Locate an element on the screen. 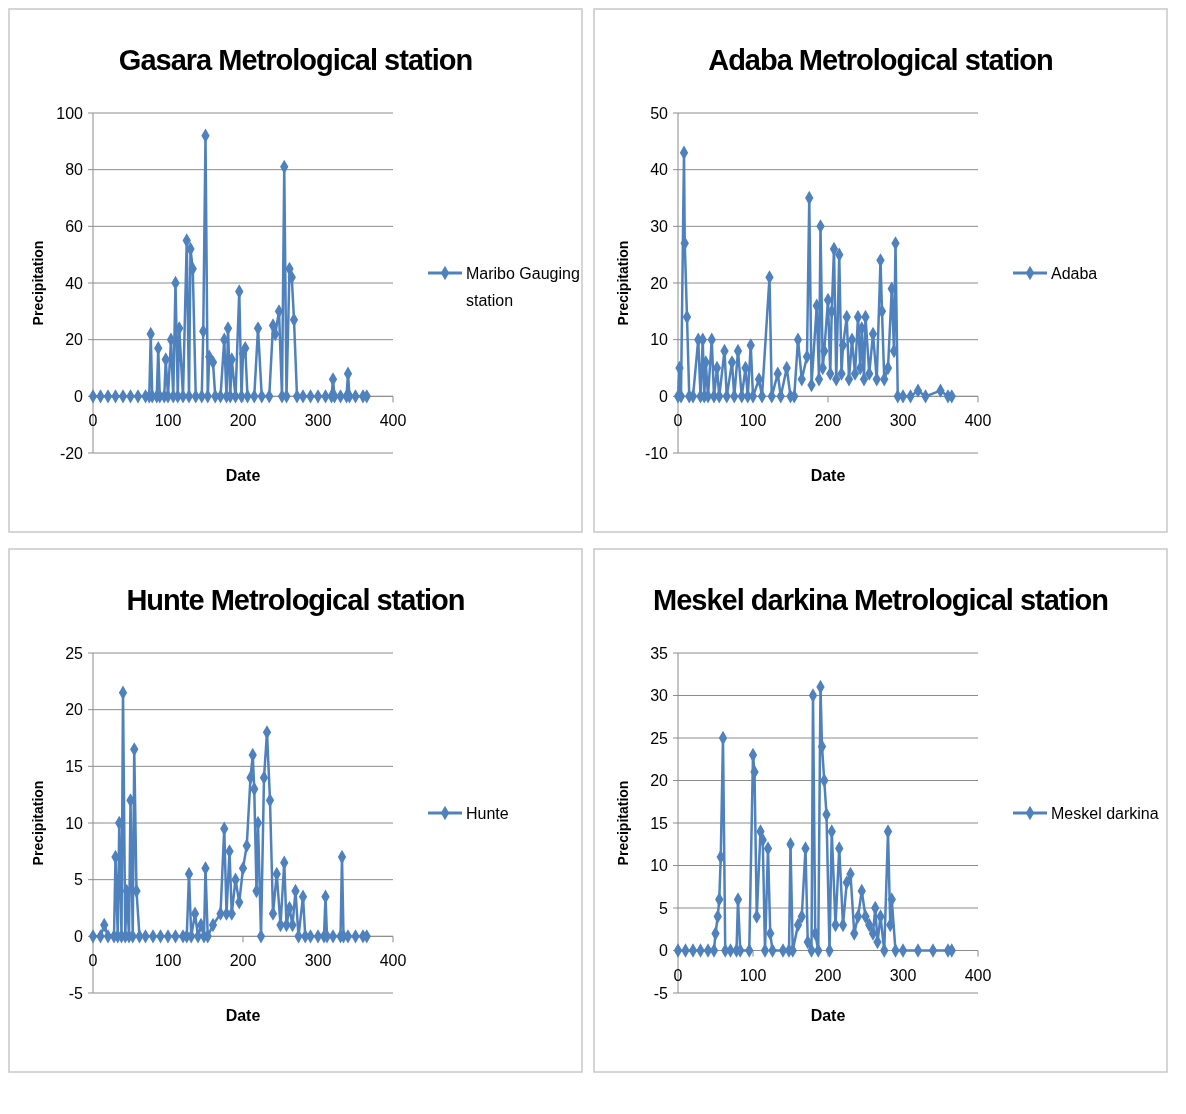  chart-title: Meskel darkina Metrological station is located at coordinates (880, 600).